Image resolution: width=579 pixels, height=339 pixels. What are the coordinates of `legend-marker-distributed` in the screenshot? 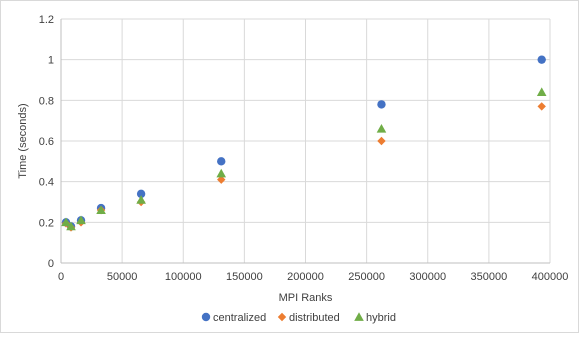 It's located at (282, 317).